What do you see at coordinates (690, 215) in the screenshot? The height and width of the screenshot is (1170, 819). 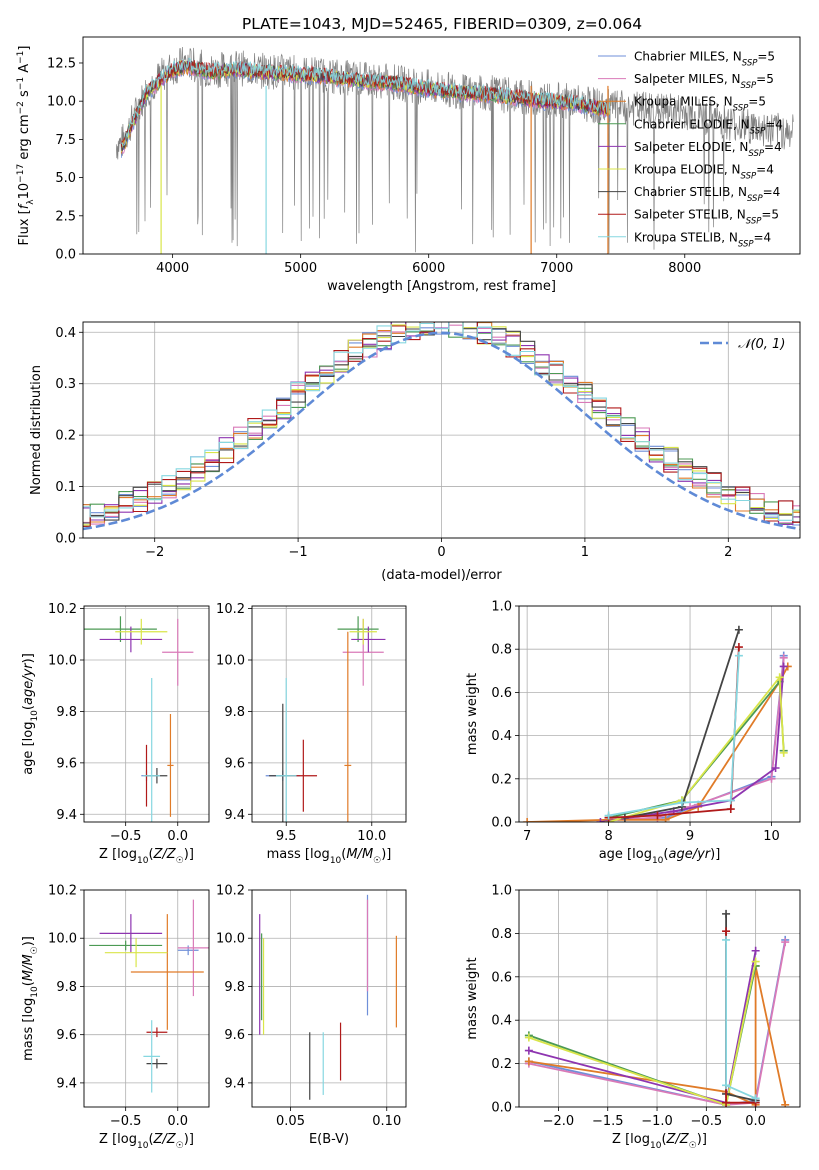 I see `legend-main: Salpeter STELIB, N` at bounding box center [690, 215].